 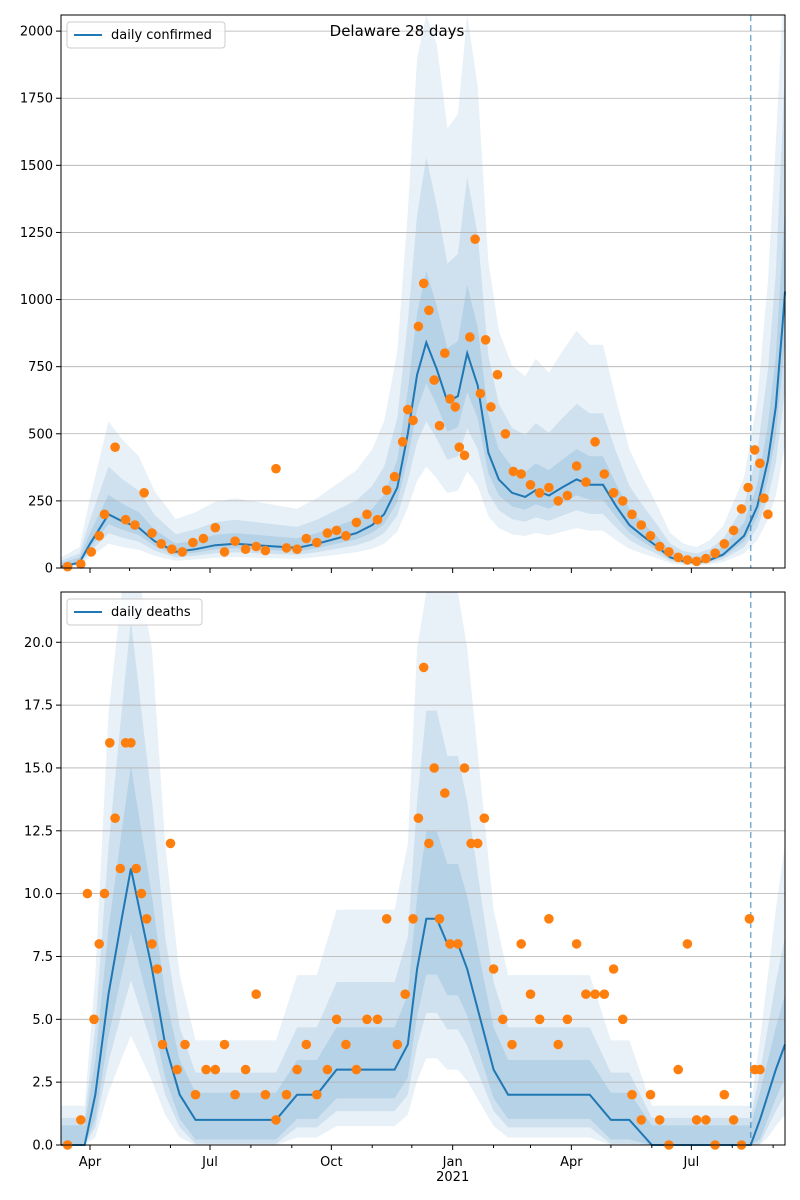 What do you see at coordinates (36, 300) in the screenshot?
I see `y-tick-label: 1000` at bounding box center [36, 300].